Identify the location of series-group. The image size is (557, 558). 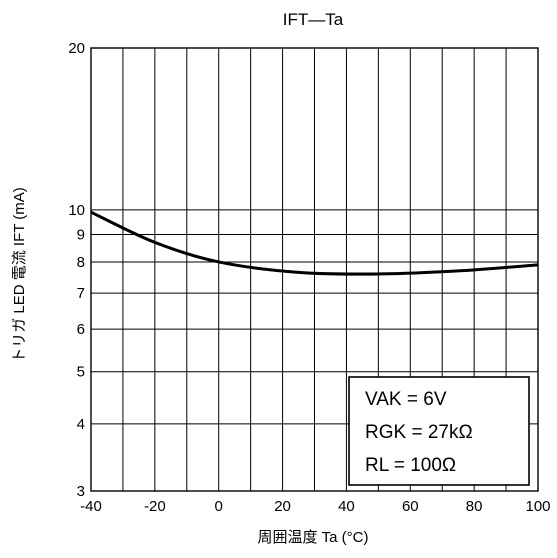
(314, 243).